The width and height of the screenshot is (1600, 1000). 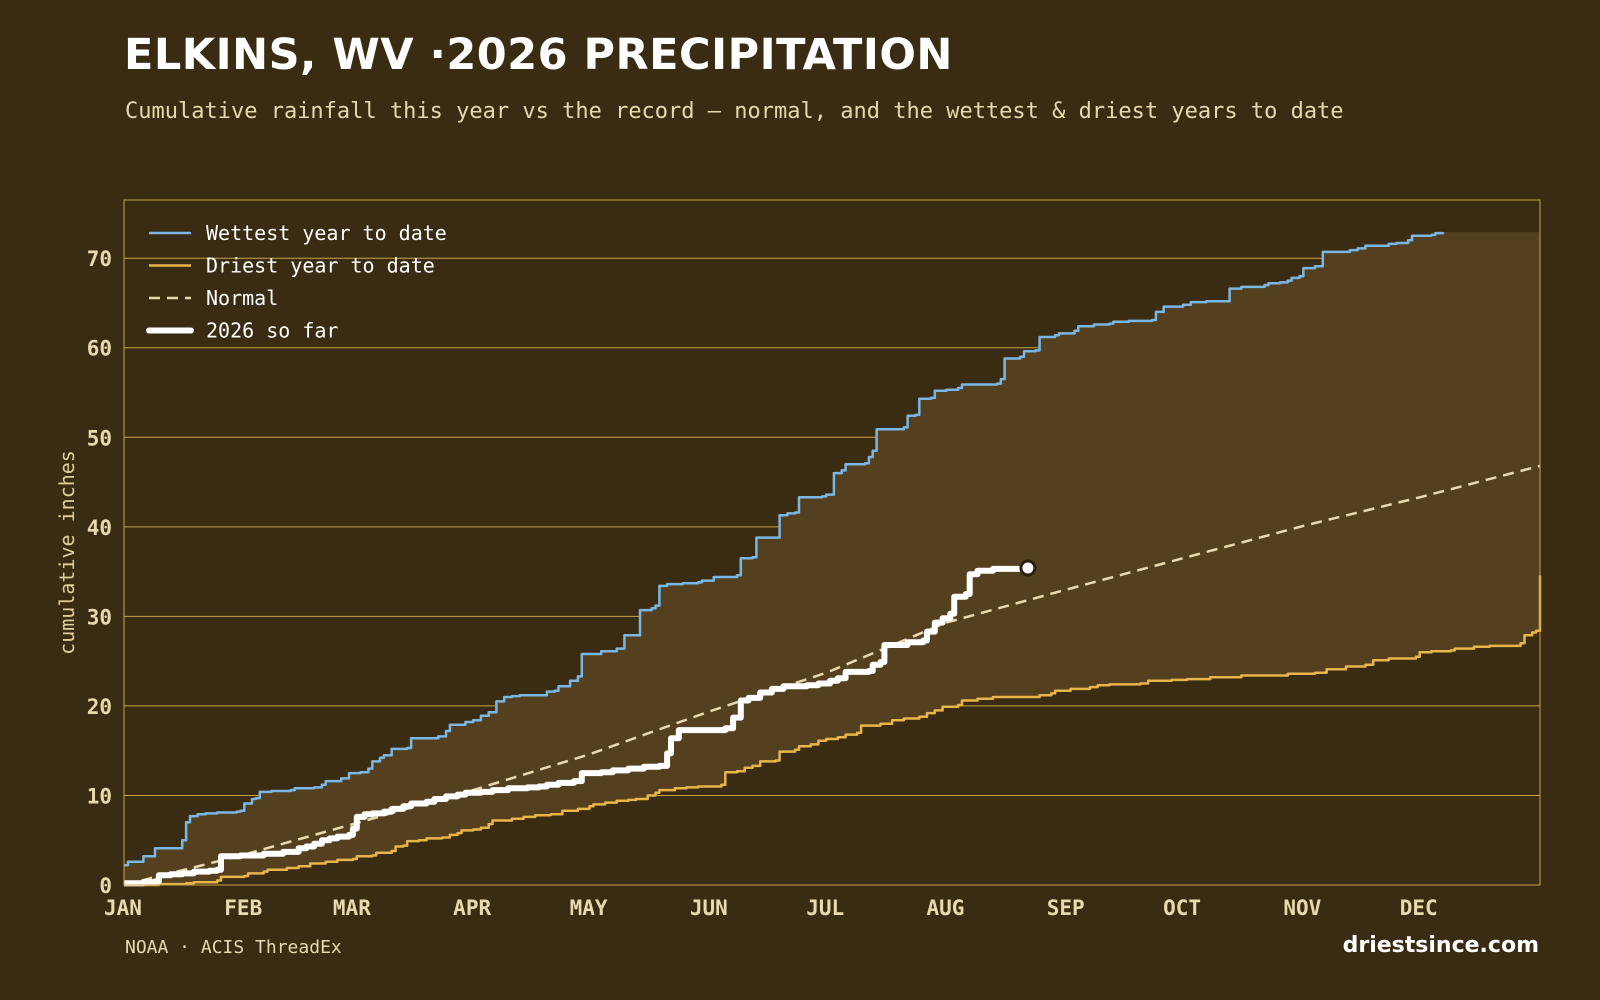 I want to click on legend-item: 2026 so far, so click(x=242, y=331).